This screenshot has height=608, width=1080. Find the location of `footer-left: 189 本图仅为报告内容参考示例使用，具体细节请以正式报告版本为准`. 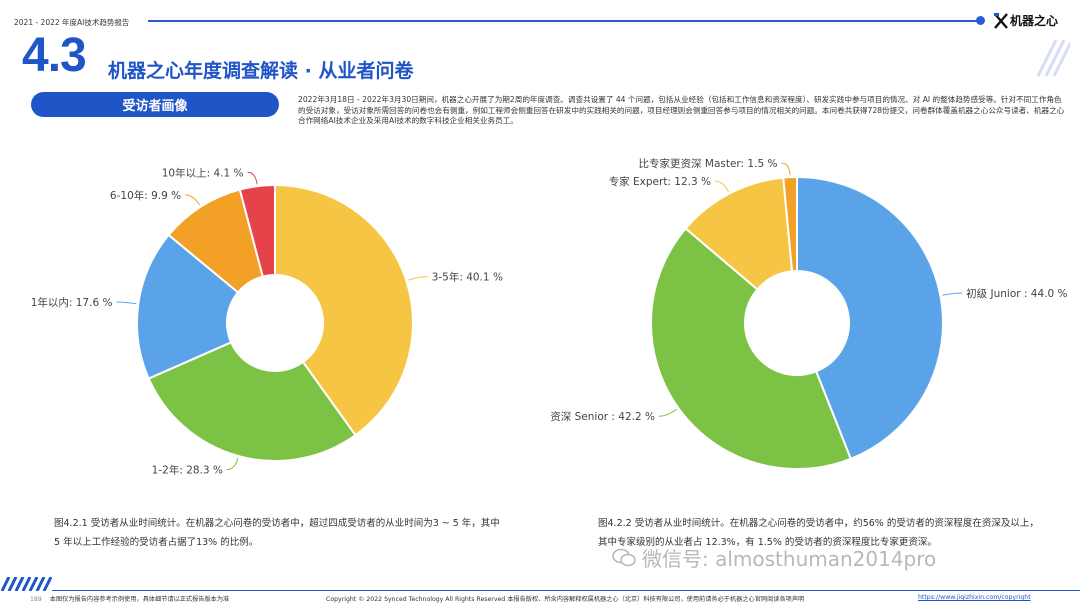

footer-left: 189 本图仅为报告内容参考示例使用，具体细节请以正式报告版本为准 is located at coordinates (129, 598).